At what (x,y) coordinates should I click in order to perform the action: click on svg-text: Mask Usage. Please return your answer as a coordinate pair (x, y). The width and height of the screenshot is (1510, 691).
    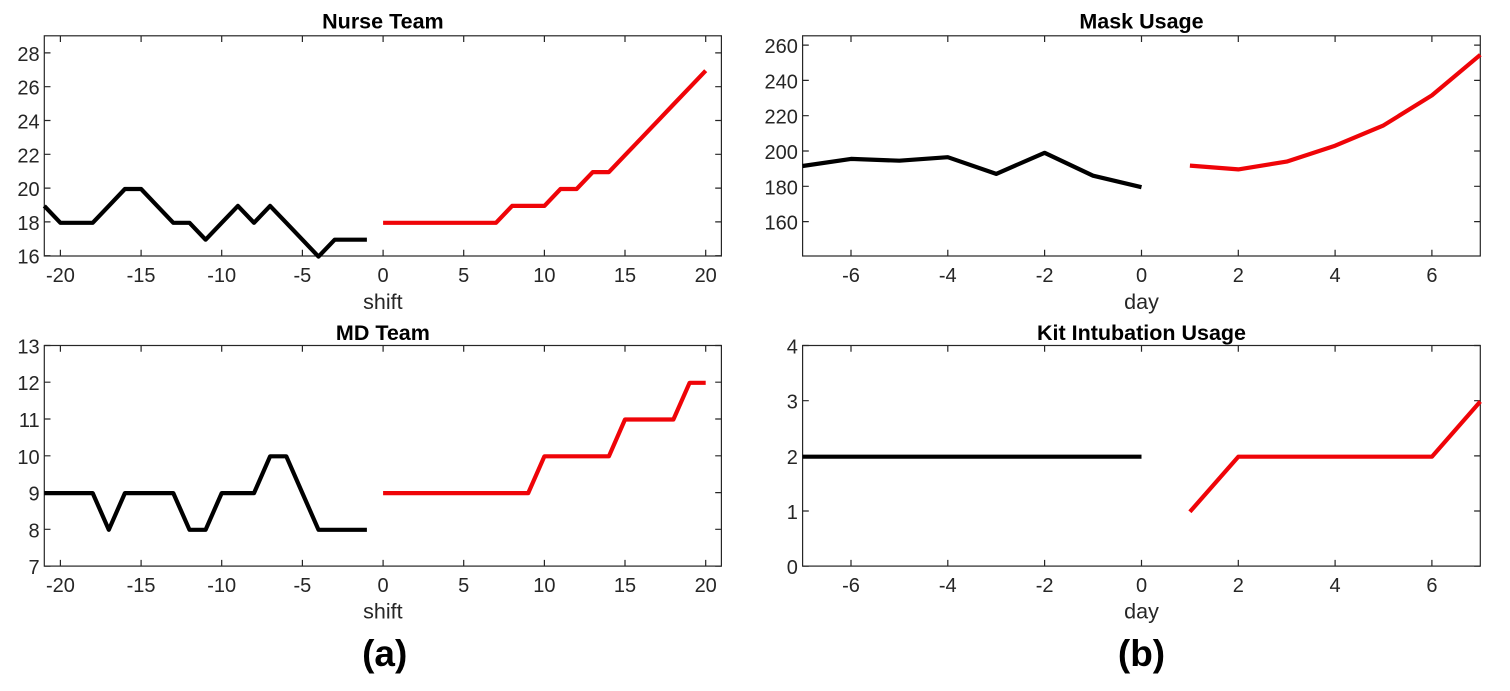
    Looking at the image, I should click on (1141, 22).